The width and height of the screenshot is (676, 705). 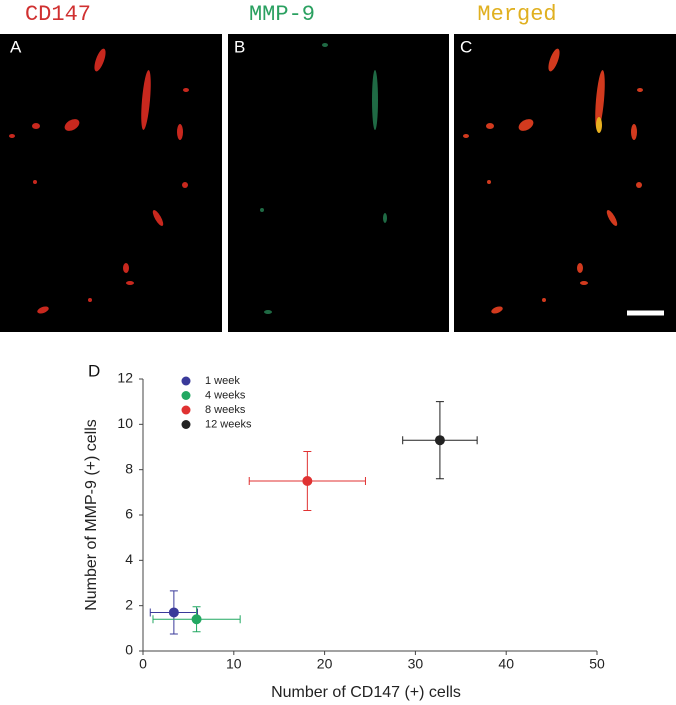 What do you see at coordinates (16, 46) in the screenshot?
I see `panel-label: A` at bounding box center [16, 46].